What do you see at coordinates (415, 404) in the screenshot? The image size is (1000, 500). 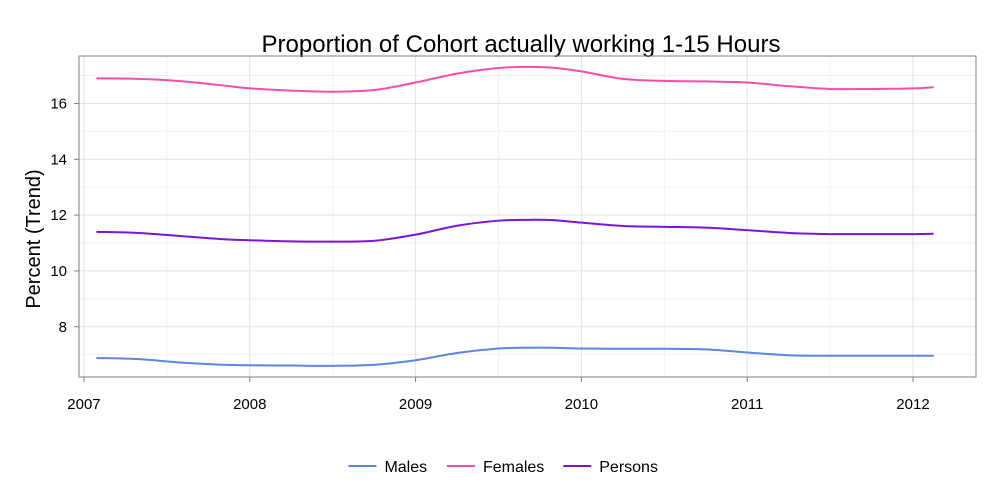 I see `x-tick-label: 2009` at bounding box center [415, 404].